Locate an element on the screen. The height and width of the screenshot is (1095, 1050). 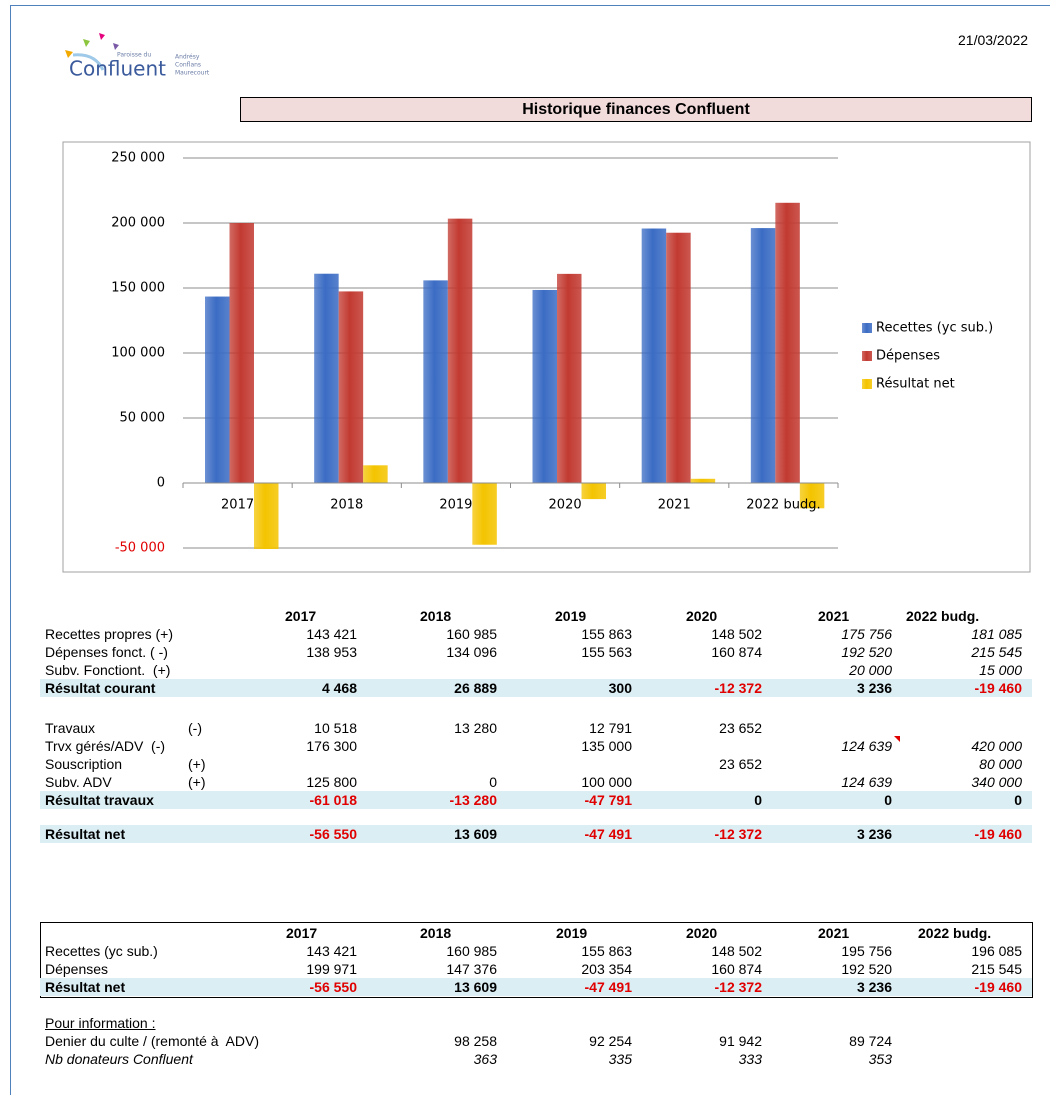
cell: 155 563 is located at coordinates (606, 652).